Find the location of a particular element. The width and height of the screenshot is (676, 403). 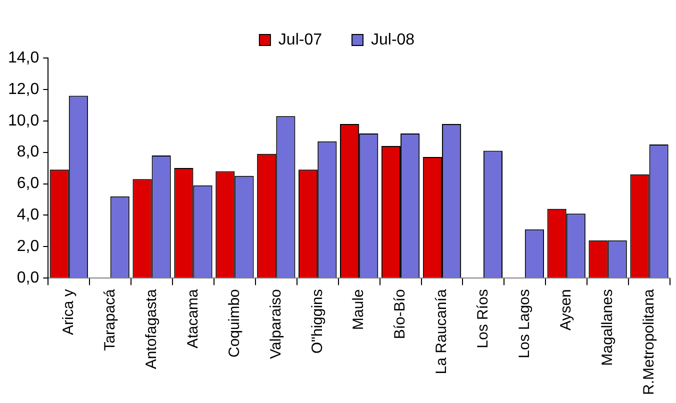

x-tick-label: Coquimbo is located at coordinates (234, 323).